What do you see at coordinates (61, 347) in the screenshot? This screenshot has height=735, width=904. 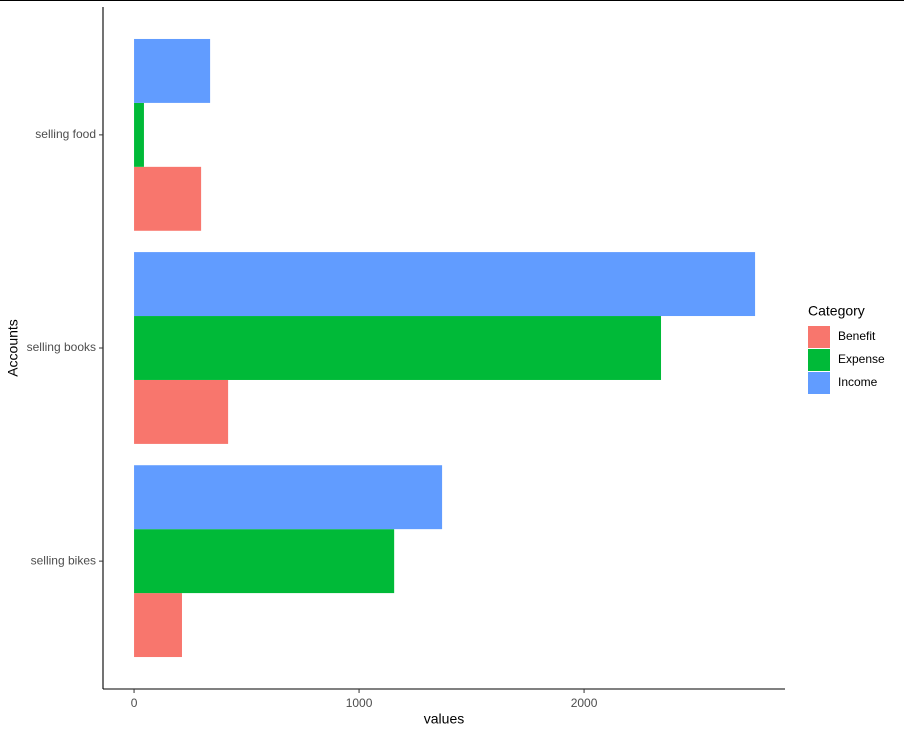 I see `y-tick-label: selling books` at bounding box center [61, 347].